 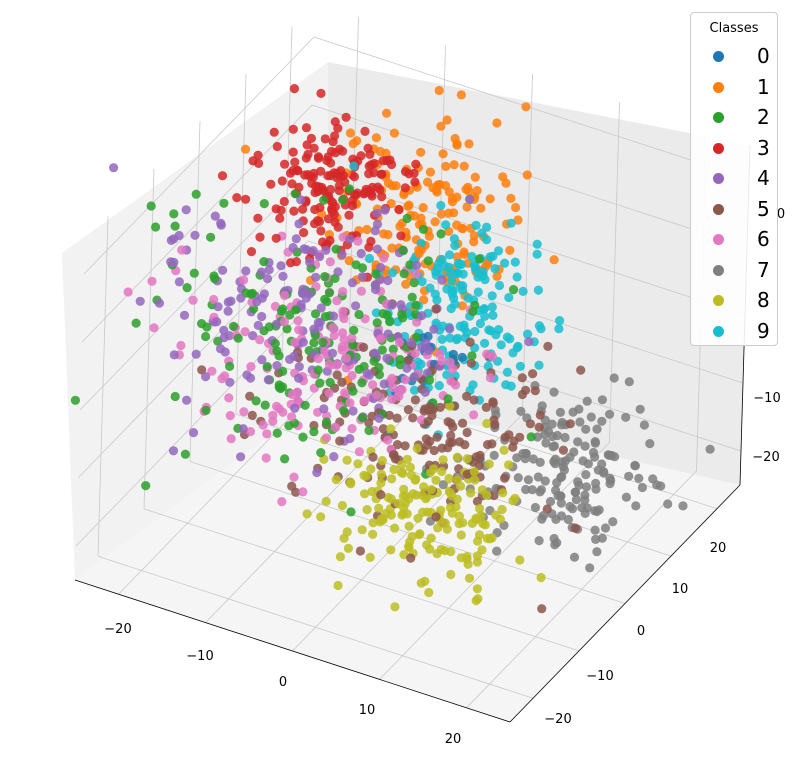 I want to click on y-tick-label: 20, so click(x=718, y=548).